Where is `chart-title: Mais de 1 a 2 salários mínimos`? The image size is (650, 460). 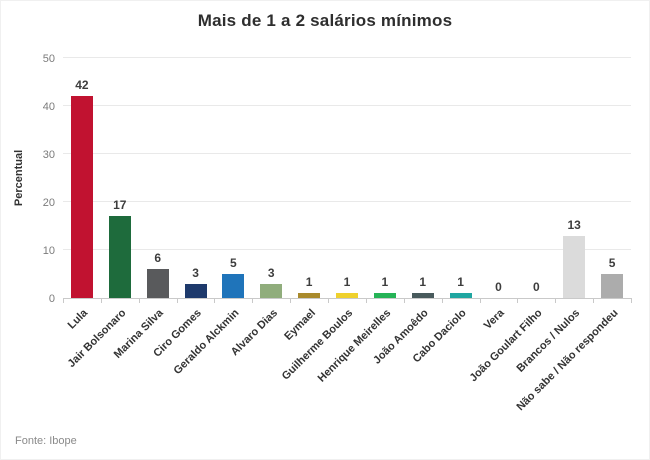
chart-title: Mais de 1 a 2 salários mínimos is located at coordinates (325, 20).